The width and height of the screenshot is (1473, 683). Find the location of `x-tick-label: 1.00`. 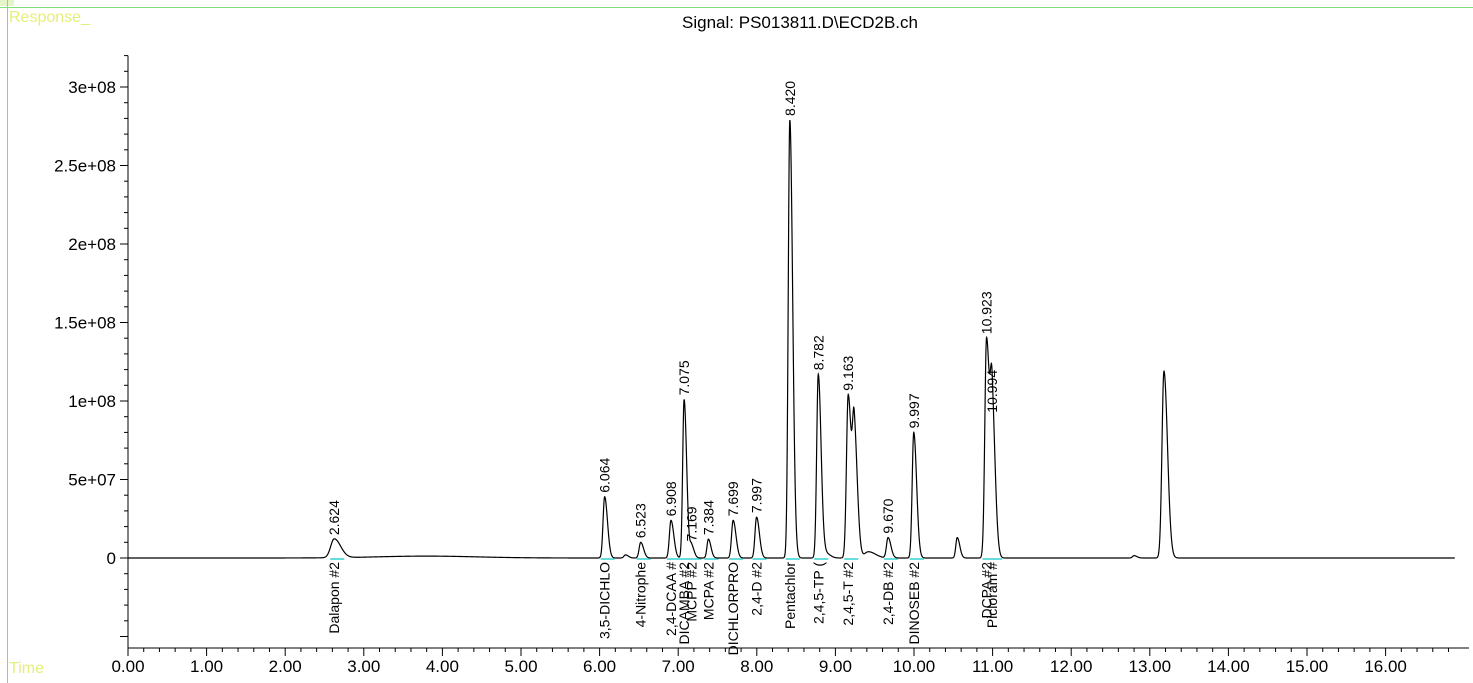

x-tick-label: 1.00 is located at coordinates (206, 666).